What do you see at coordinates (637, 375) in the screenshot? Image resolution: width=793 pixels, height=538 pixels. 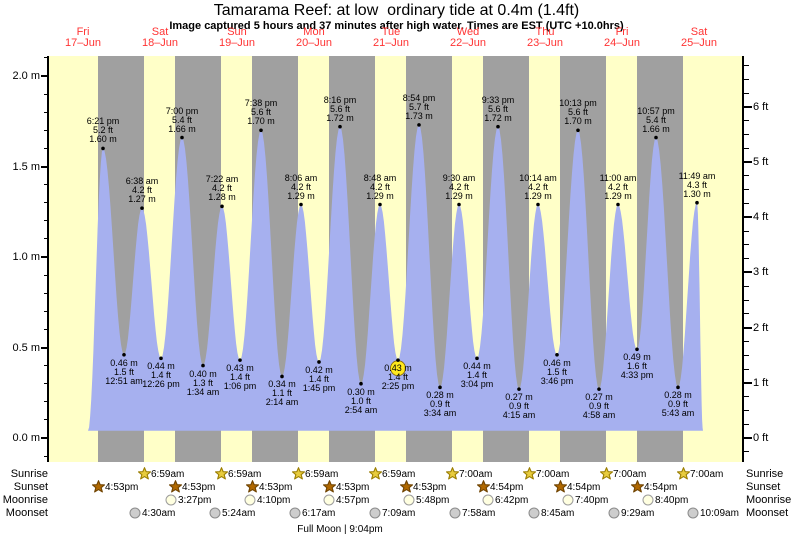 I see `annotation-line: 4:33 pm` at bounding box center [637, 375].